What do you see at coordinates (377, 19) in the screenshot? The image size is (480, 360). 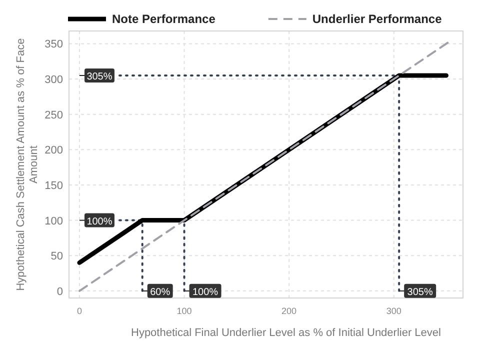 I see `legend-label: Underlier Performance` at bounding box center [377, 19].